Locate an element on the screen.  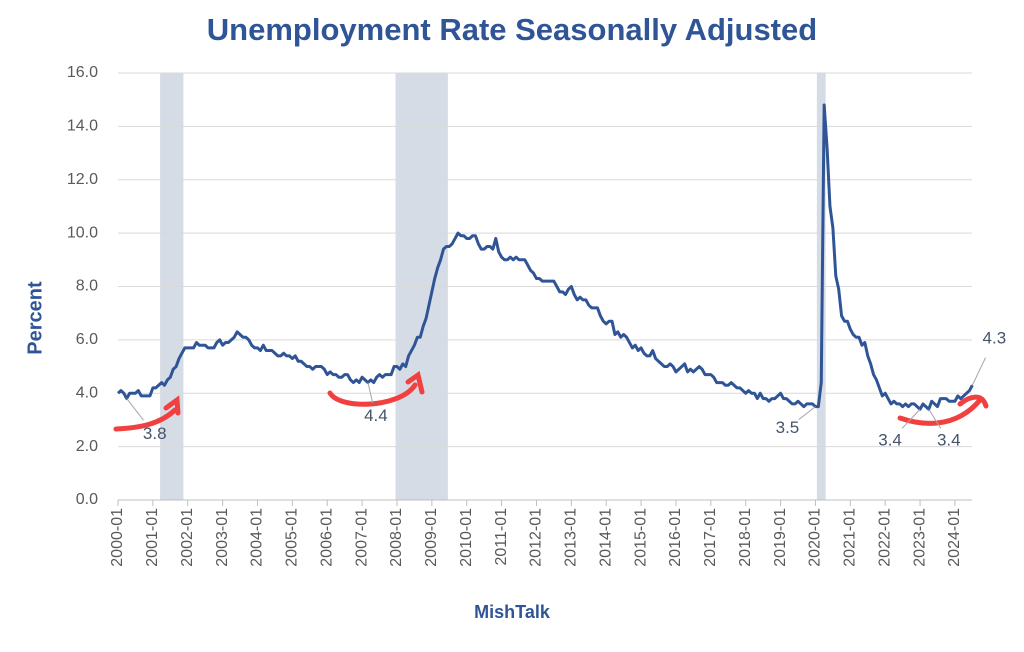
x-tick-label: 2019-01 is located at coordinates (780, 537).